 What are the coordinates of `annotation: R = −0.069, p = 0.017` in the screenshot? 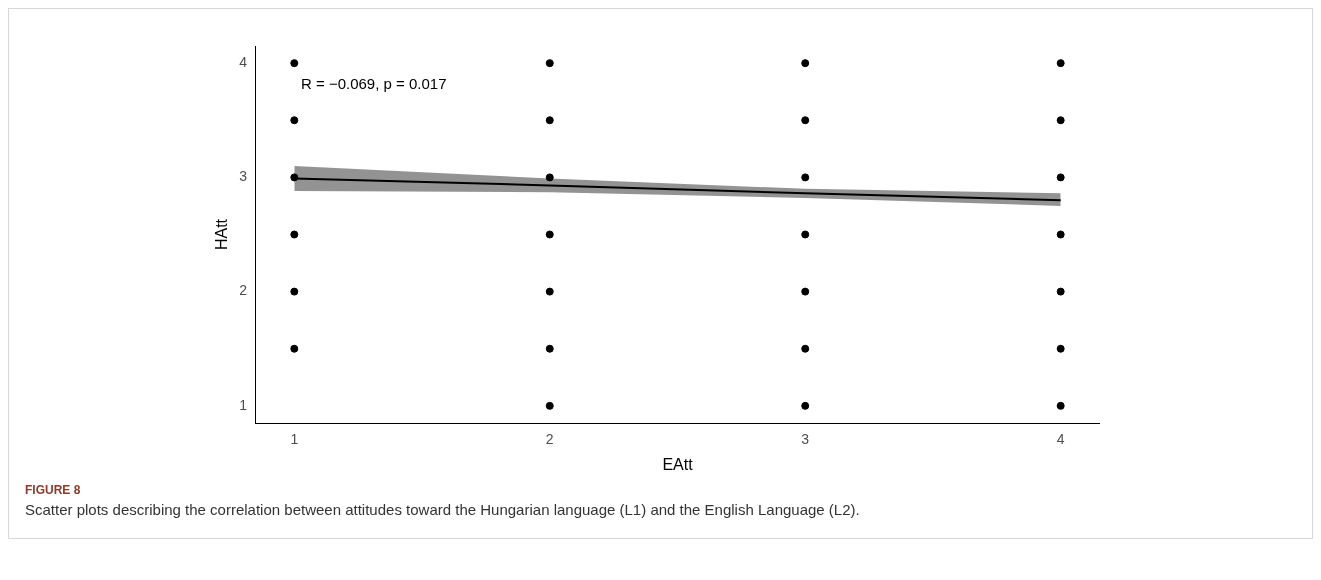 It's located at (373, 84).